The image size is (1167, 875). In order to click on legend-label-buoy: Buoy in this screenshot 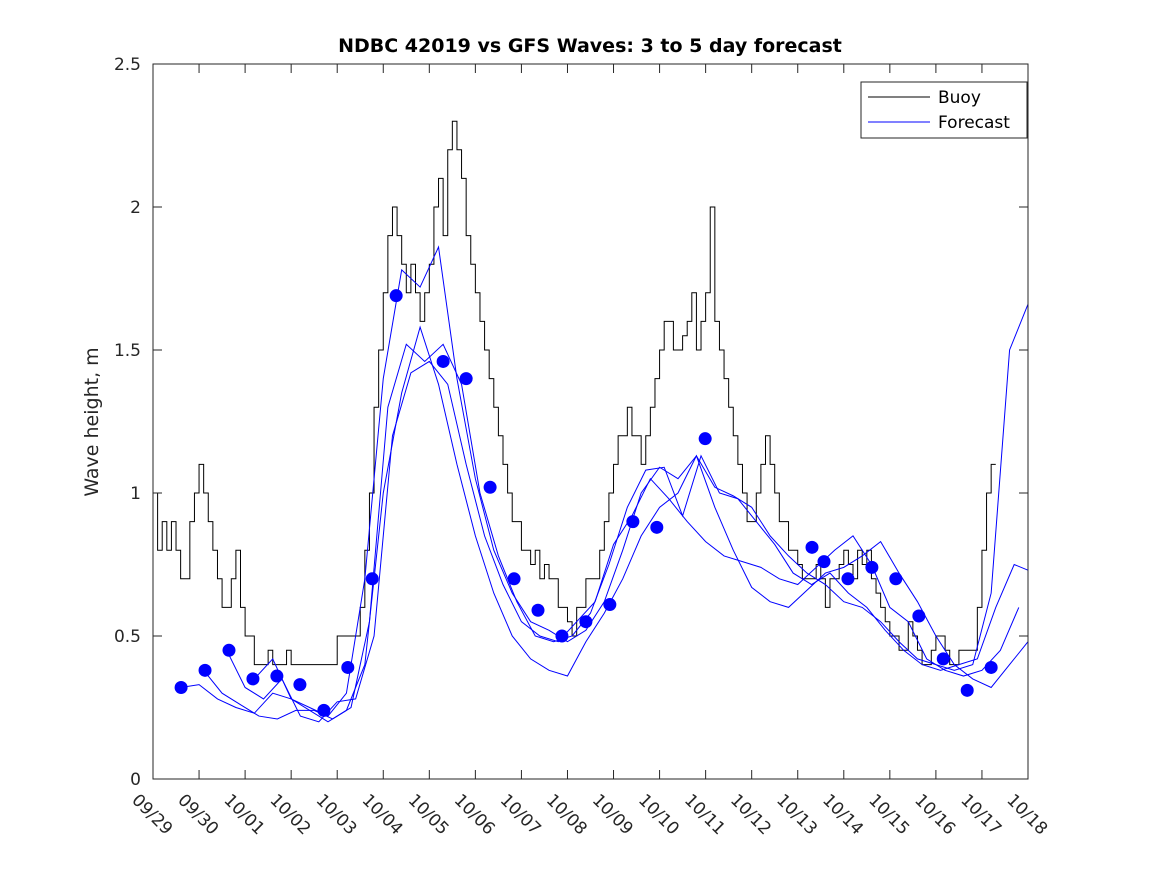, I will do `click(959, 98)`.